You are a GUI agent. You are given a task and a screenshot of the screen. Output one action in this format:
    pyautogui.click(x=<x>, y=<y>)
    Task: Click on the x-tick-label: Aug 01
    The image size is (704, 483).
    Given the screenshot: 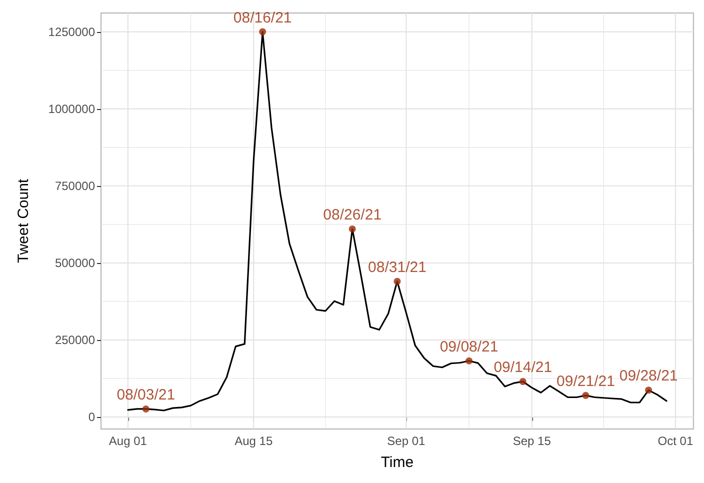 What is the action you would take?
    pyautogui.click(x=128, y=441)
    